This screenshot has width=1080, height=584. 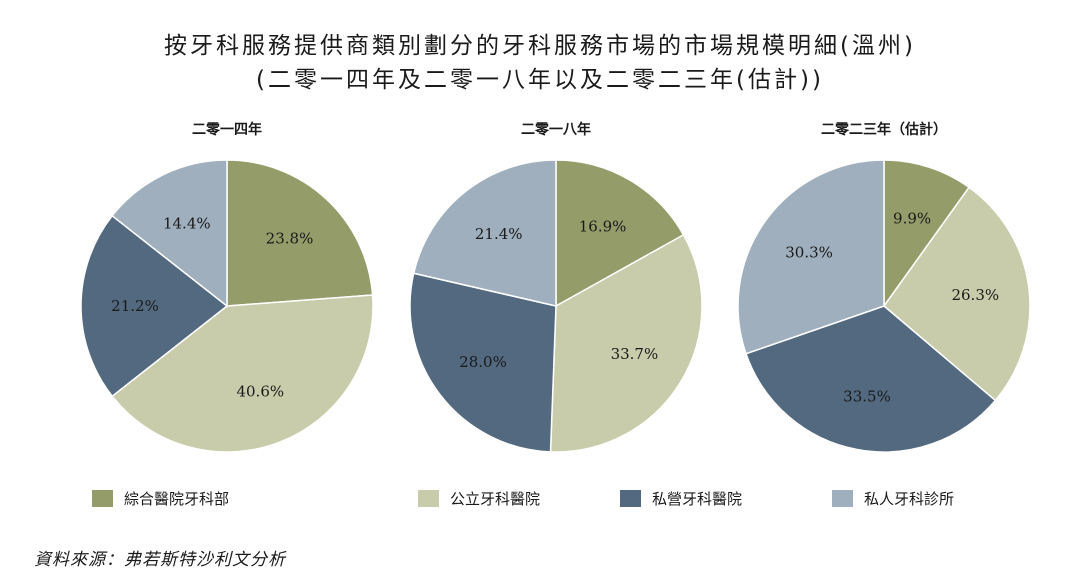 I want to click on legend-label: 私人牙科診所, so click(x=909, y=498).